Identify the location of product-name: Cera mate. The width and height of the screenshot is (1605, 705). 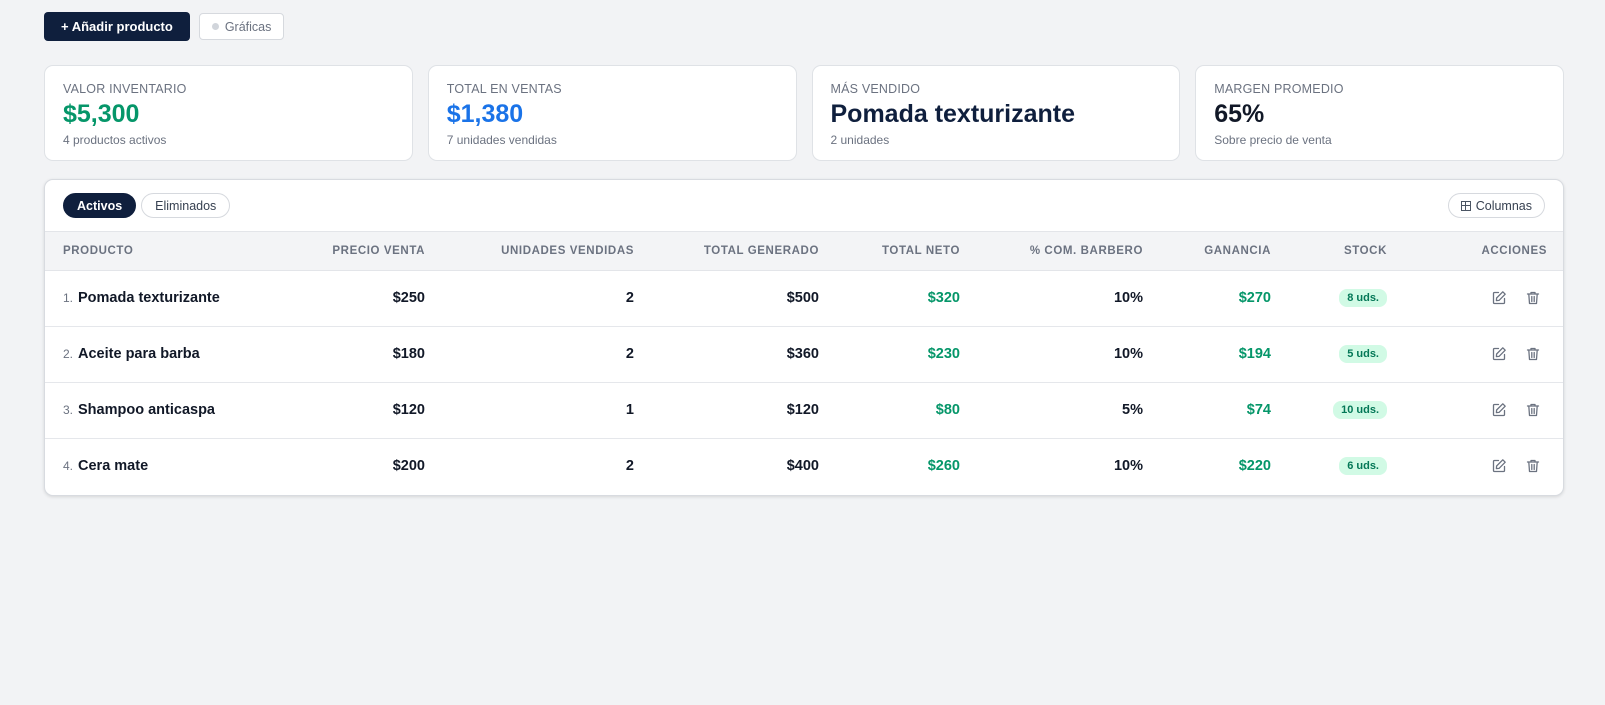
(113, 466).